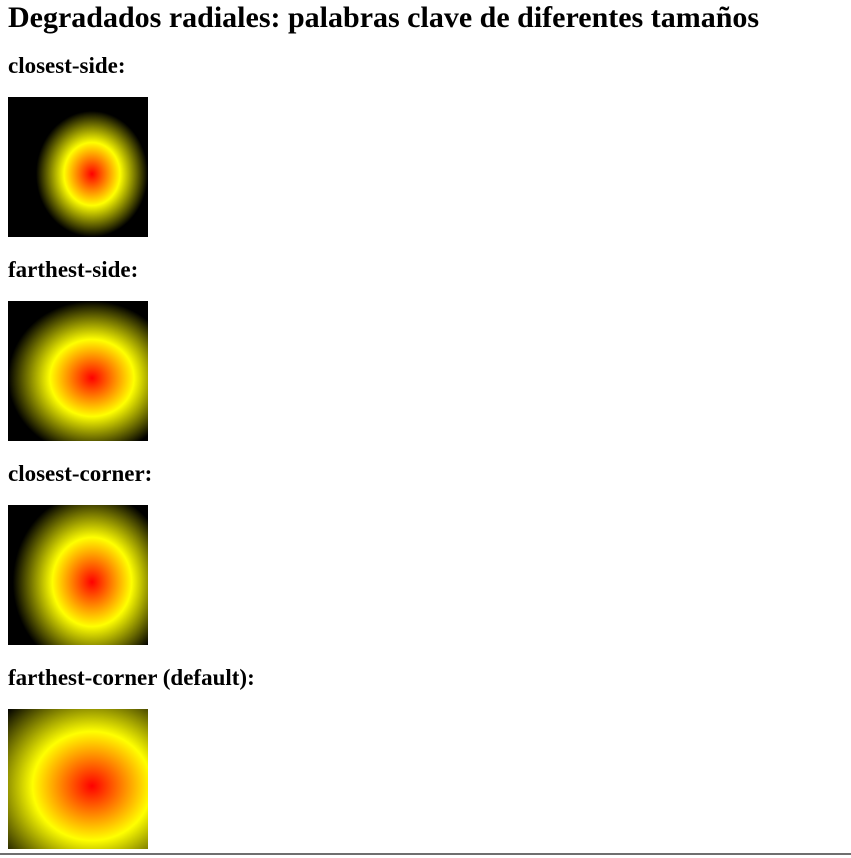 This screenshot has width=851, height=858. I want to click on farthest-corner-gradient-swatch, so click(78, 779).